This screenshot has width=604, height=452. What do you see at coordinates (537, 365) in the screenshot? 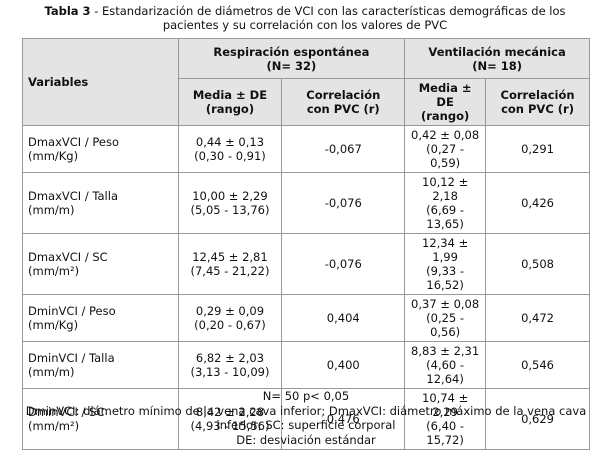
I see `correlation-cell: 0,546` at bounding box center [537, 365].